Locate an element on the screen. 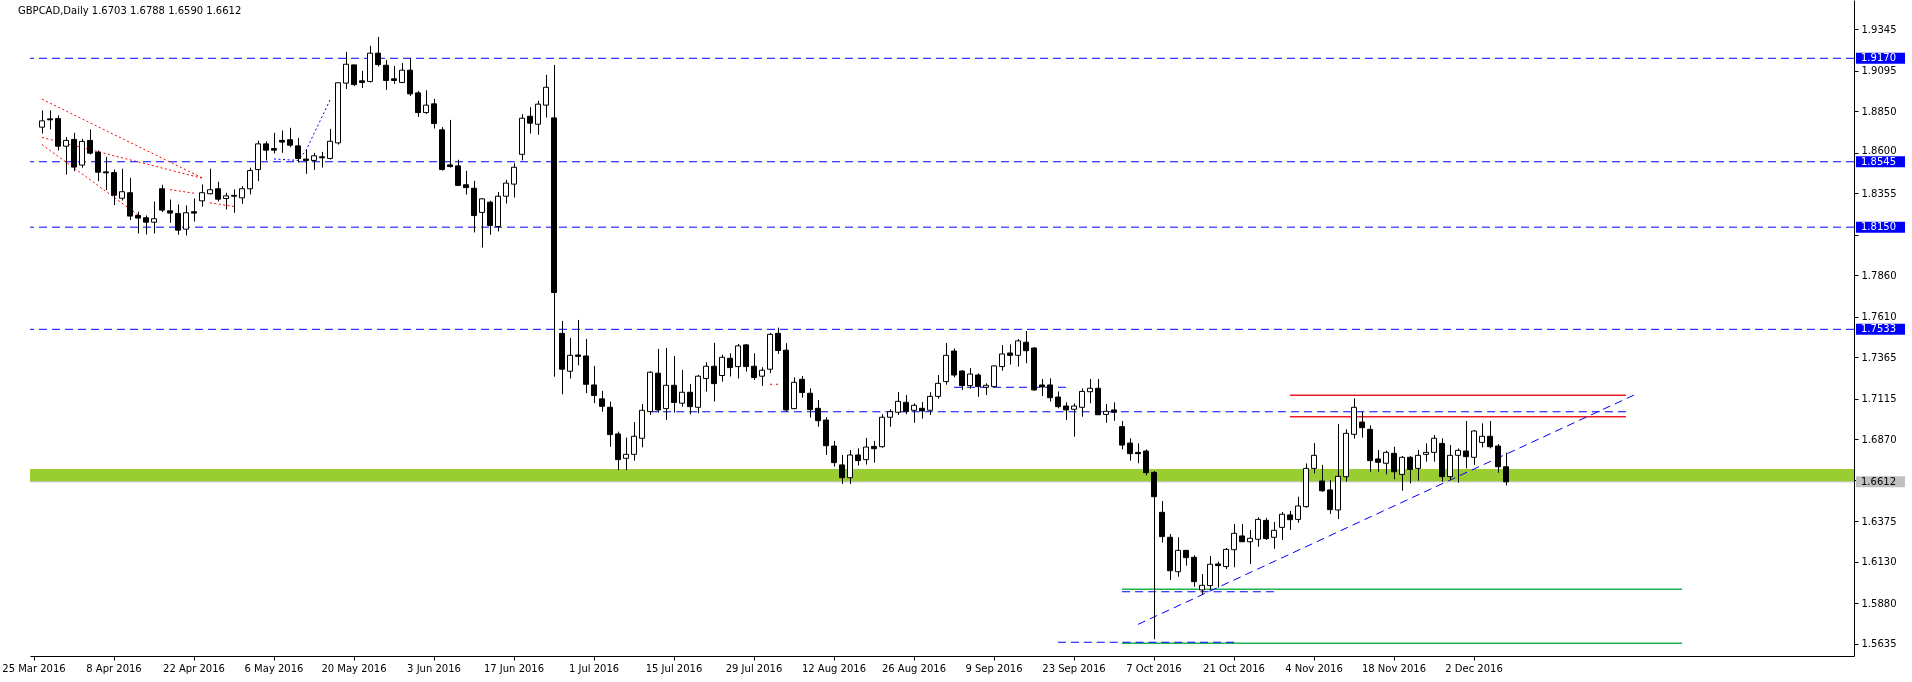 Image resolution: width=1912 pixels, height=682 pixels. y-tick-label: 1.6130 is located at coordinates (1879, 562).